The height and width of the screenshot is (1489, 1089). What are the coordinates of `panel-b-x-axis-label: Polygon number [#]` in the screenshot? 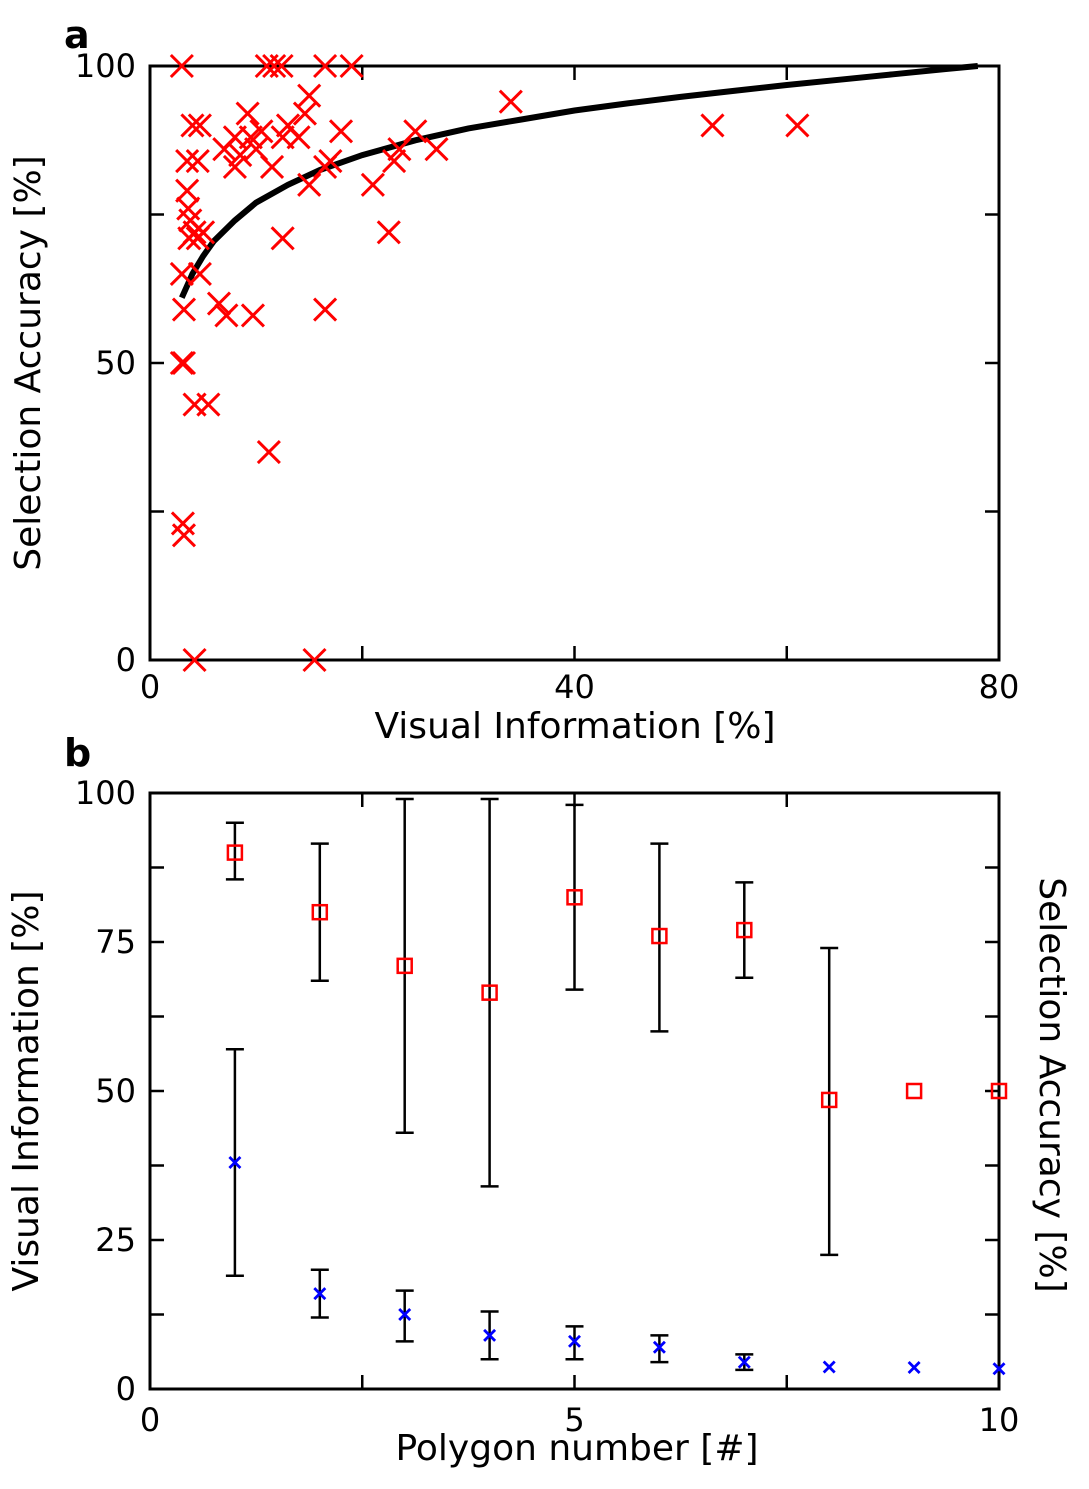 It's located at (576, 1448).